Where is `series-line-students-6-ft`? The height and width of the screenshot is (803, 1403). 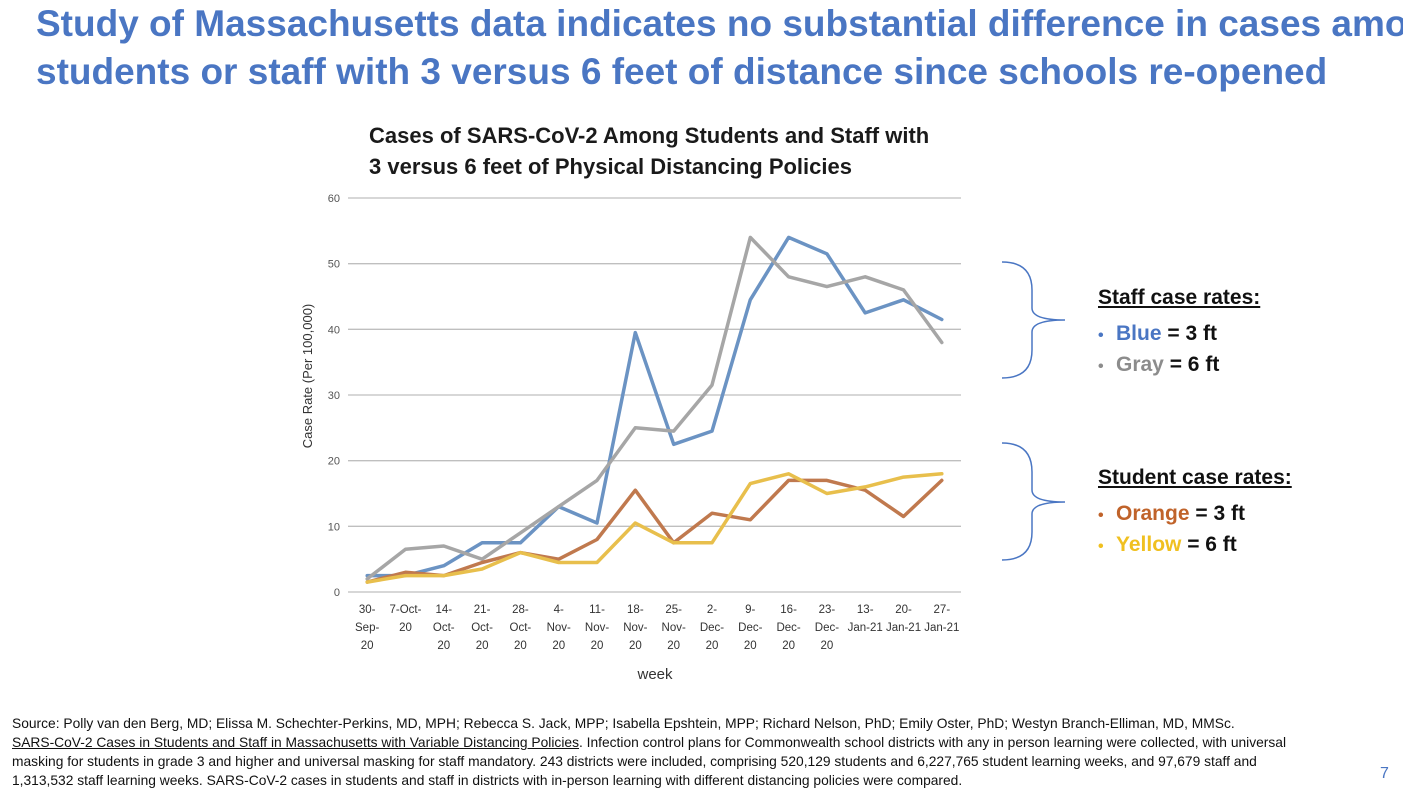
series-line-students-6-ft is located at coordinates (654, 528).